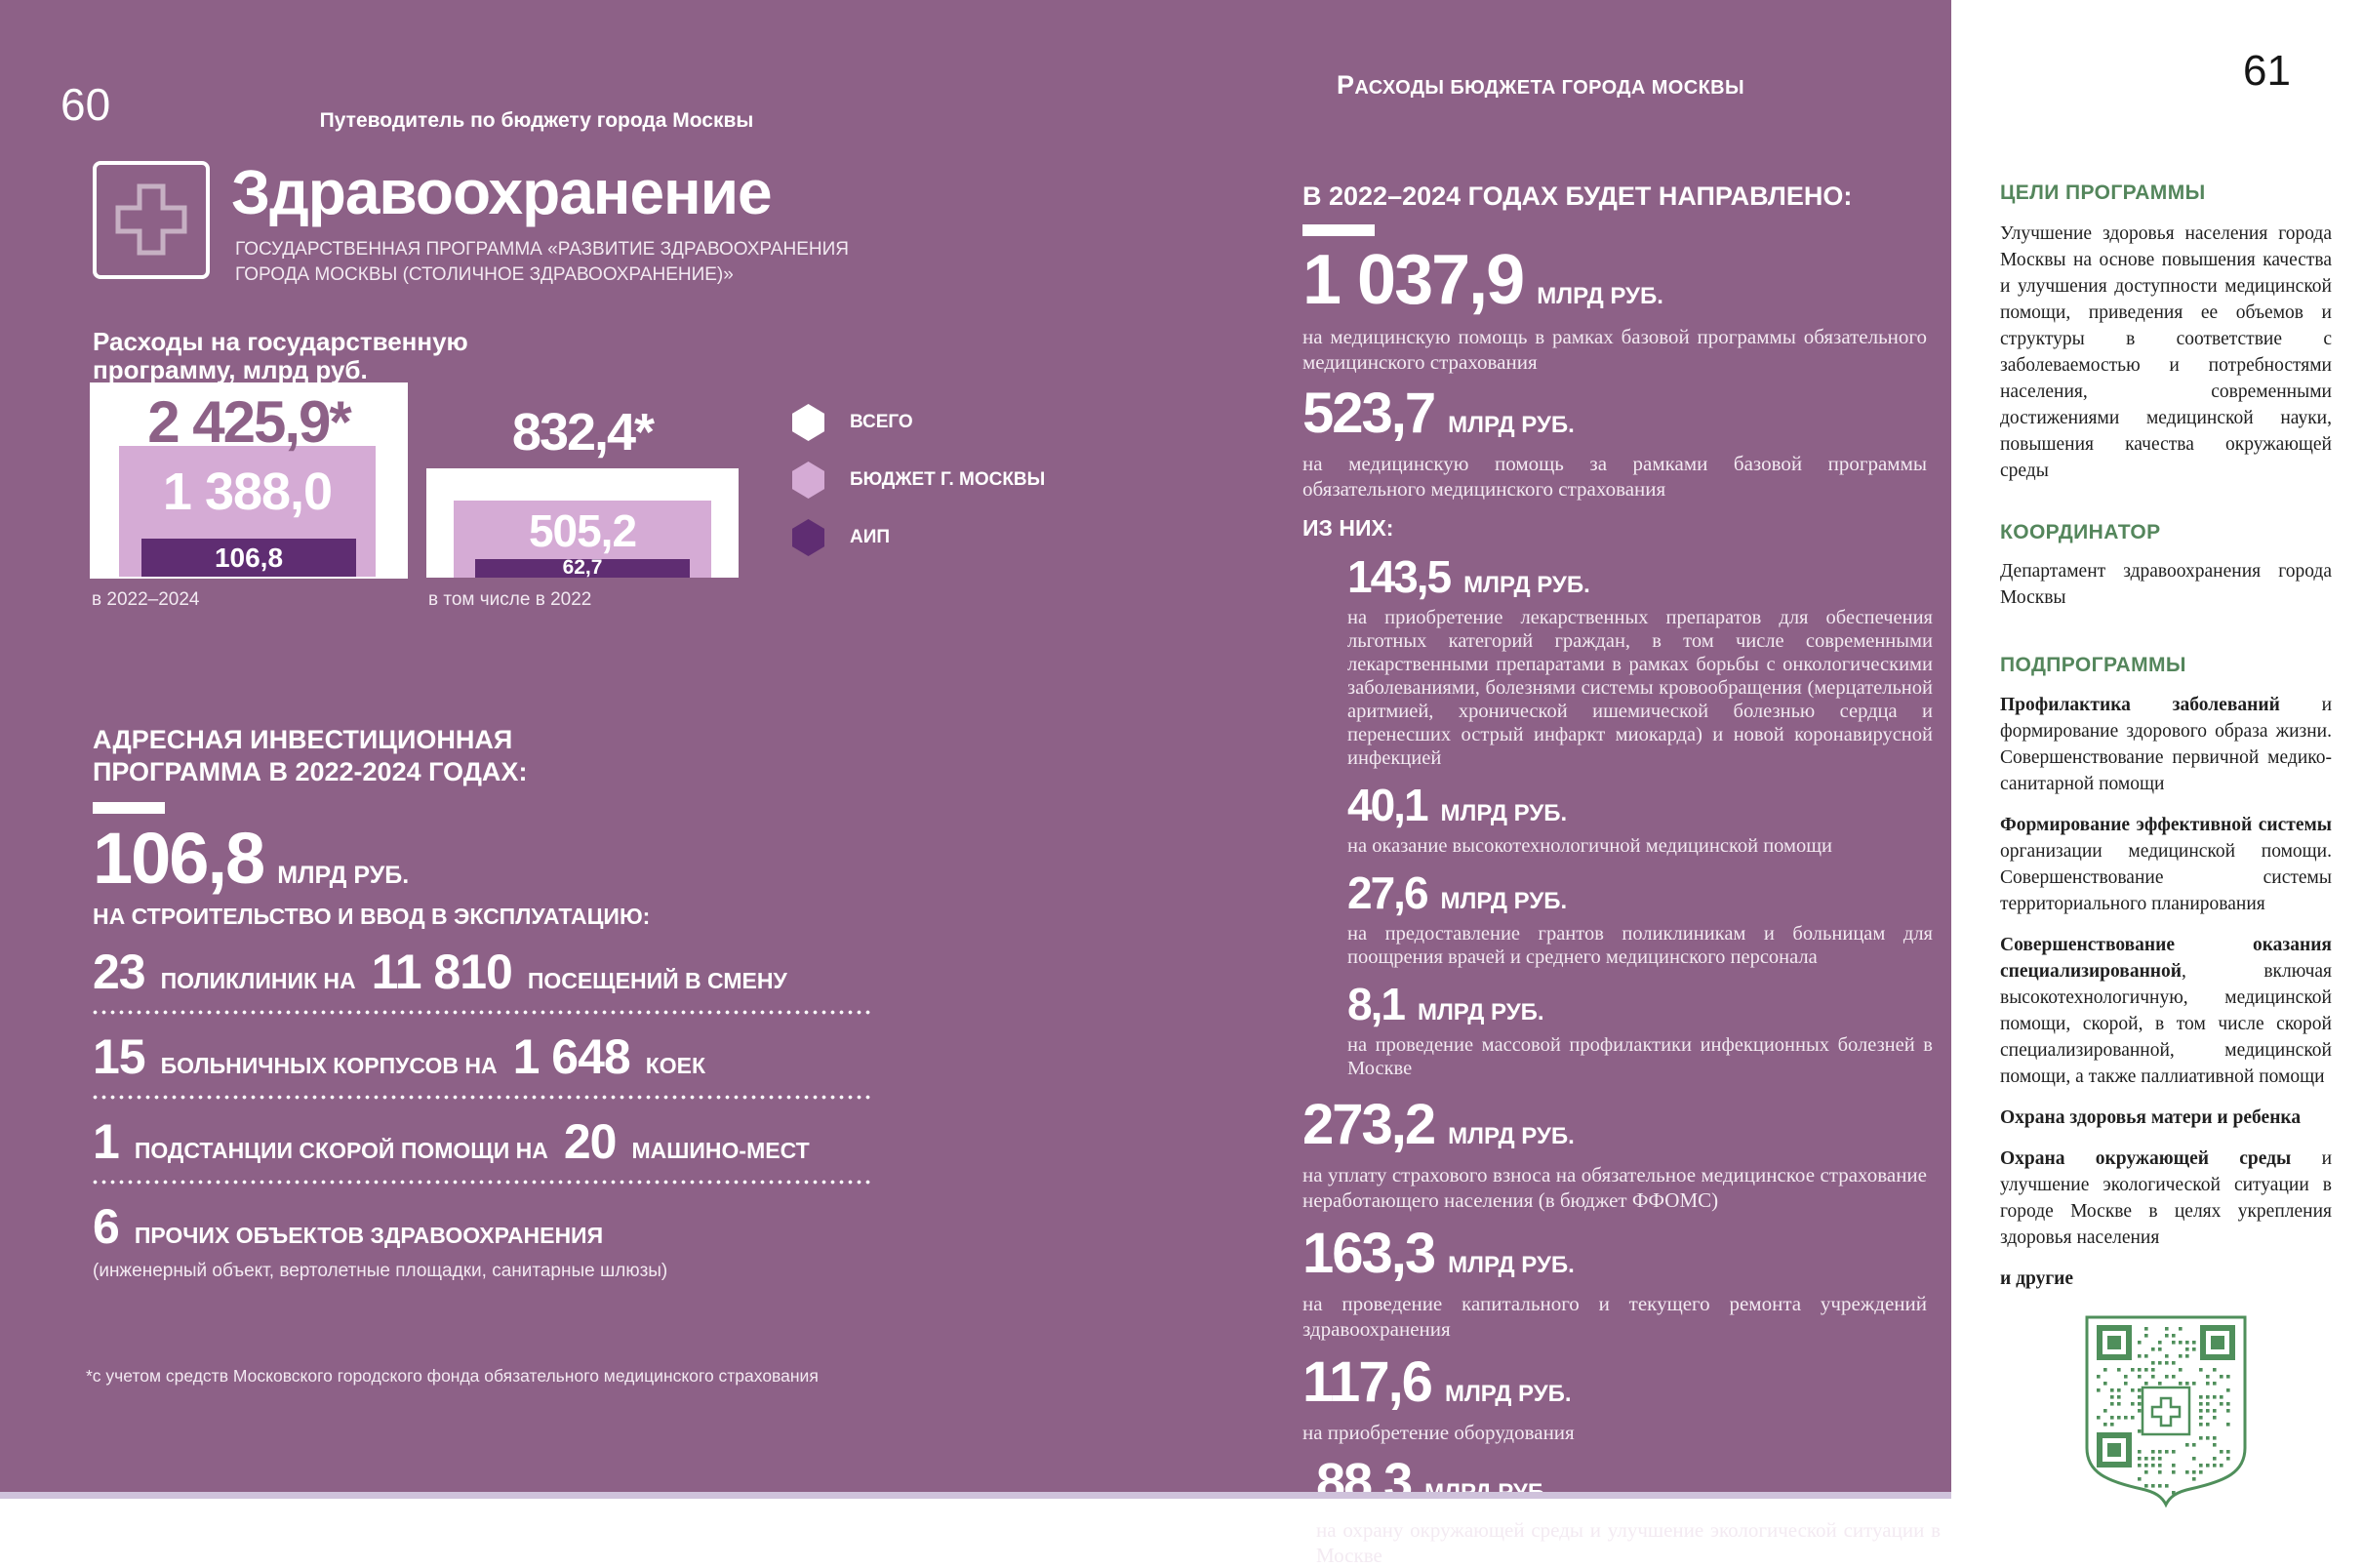 The width and height of the screenshot is (2363, 1568). What do you see at coordinates (2151, 1117) in the screenshot?
I see `subprogram-lead: Охрана здоровья матери и ребенка` at bounding box center [2151, 1117].